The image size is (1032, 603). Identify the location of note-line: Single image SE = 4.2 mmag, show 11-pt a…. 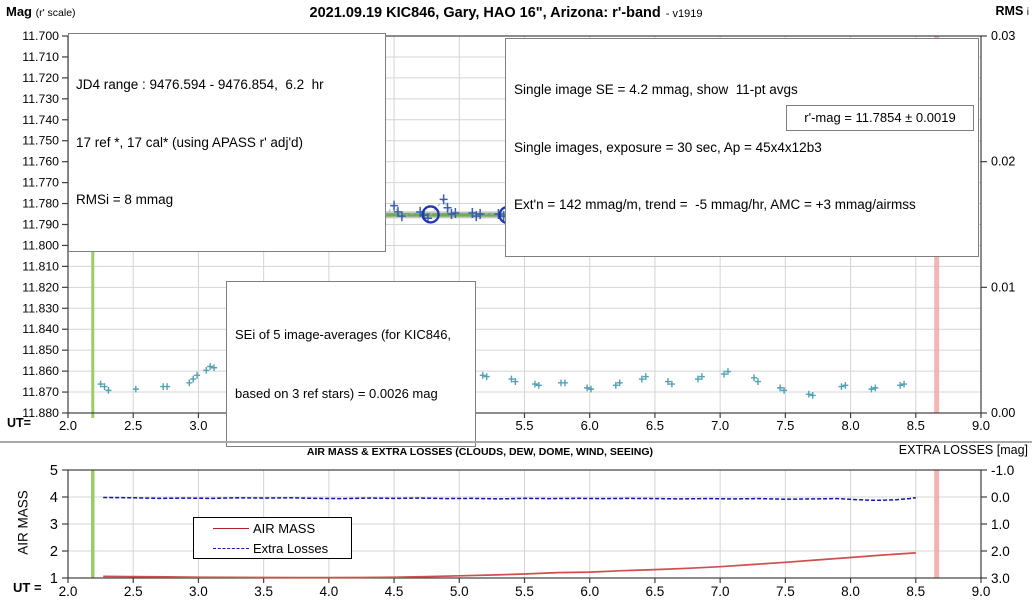
(656, 90).